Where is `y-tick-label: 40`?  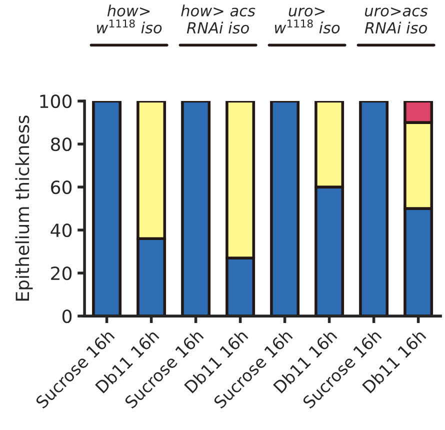
y-tick-label: 40 is located at coordinates (61, 231).